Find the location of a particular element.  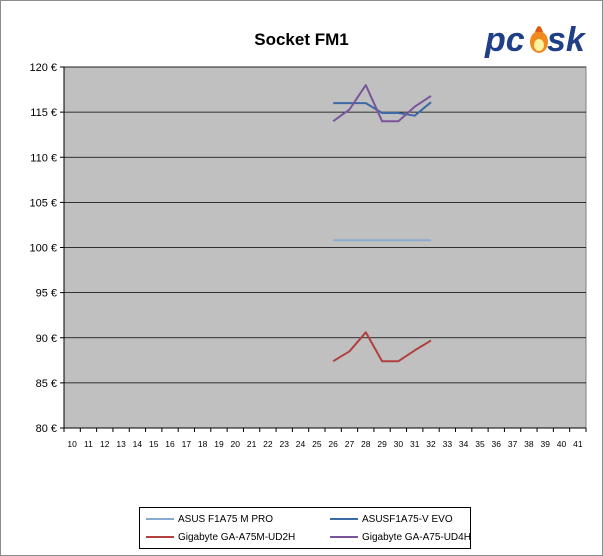

x-tick-label: 35 is located at coordinates (480, 444).